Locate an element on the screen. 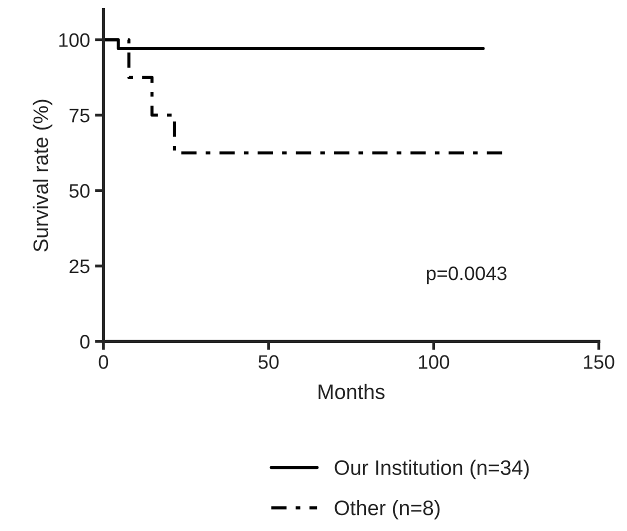 This screenshot has height=531, width=627. x-tick-label: 50 is located at coordinates (268, 362).